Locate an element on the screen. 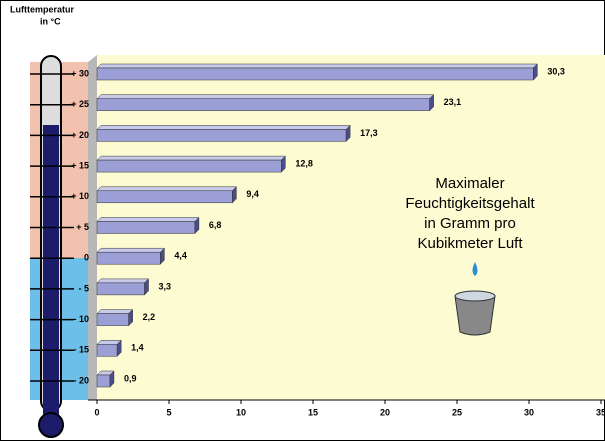 The width and height of the screenshot is (605, 441). thermometer-fill is located at coordinates (51, 270).